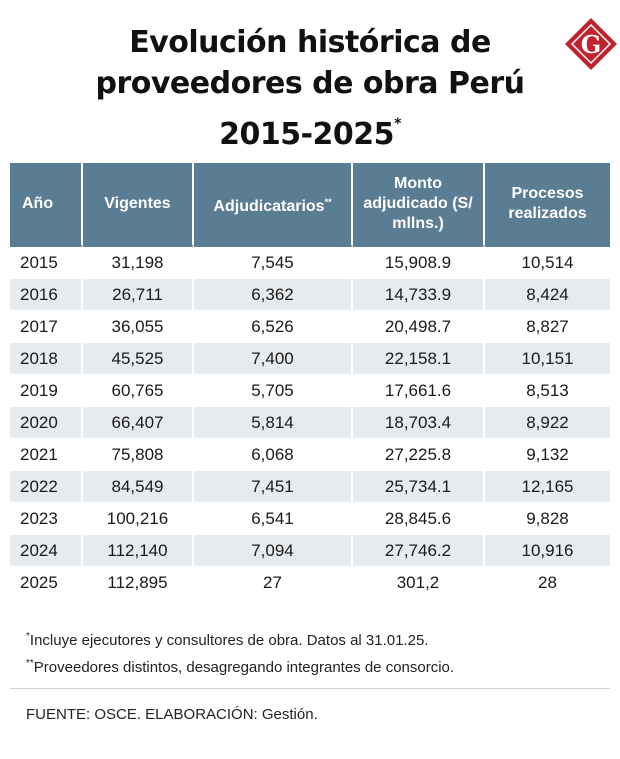  What do you see at coordinates (172, 714) in the screenshot?
I see `source-credit: FUENTE: OSCE. ELABORACIÓN: Gestión.` at bounding box center [172, 714].